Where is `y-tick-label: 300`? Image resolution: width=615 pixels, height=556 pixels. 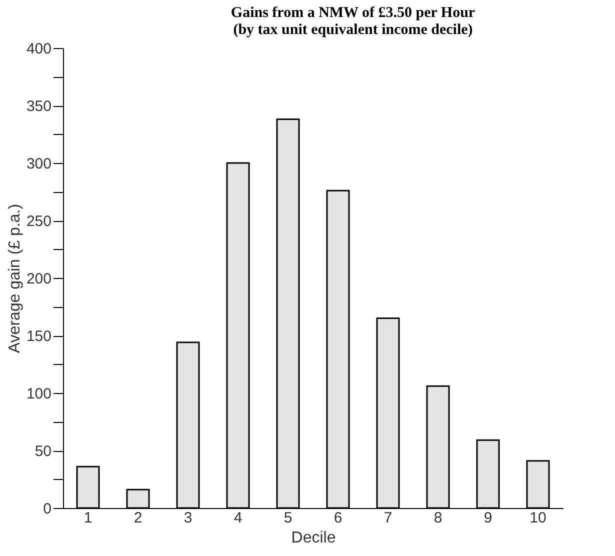
y-tick-label: 300 is located at coordinates (39, 164).